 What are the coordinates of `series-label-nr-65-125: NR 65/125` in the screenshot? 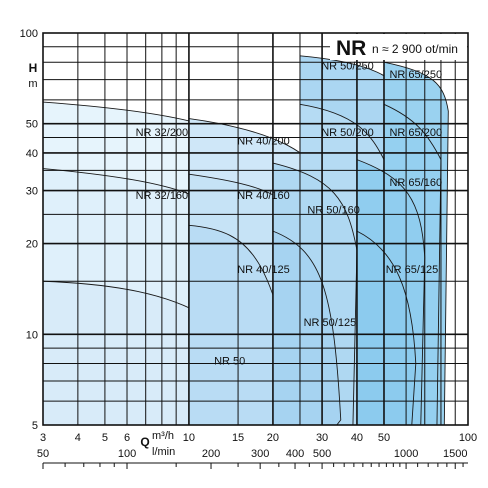 It's located at (412, 270).